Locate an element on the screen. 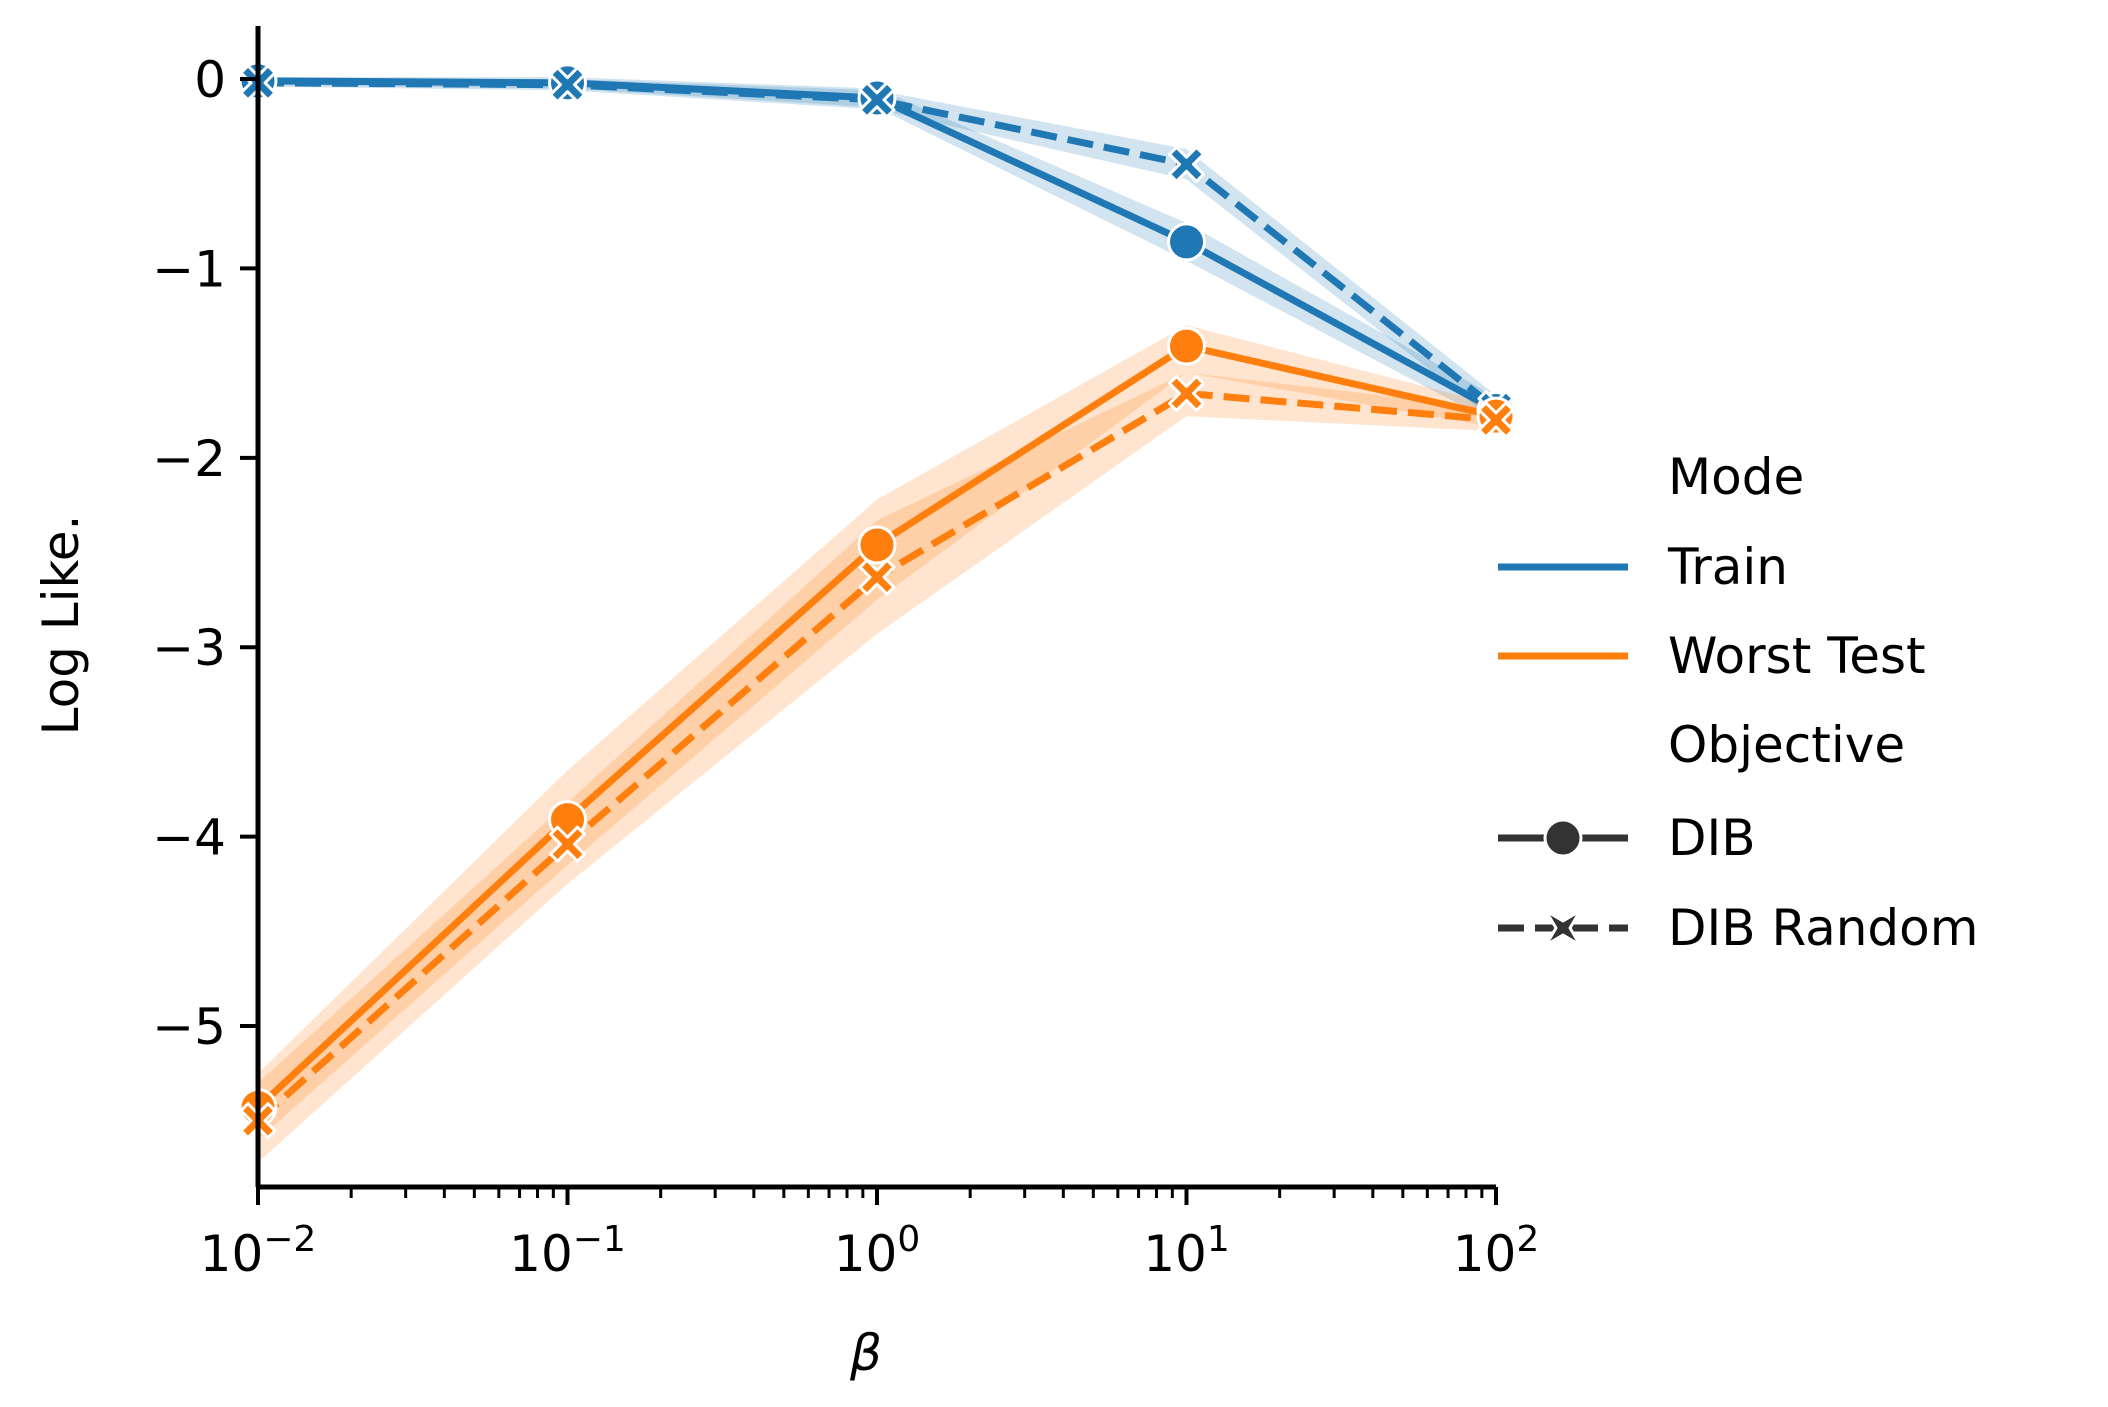 The height and width of the screenshot is (1407, 2108). y-tick-label-0: 0 is located at coordinates (210, 80).